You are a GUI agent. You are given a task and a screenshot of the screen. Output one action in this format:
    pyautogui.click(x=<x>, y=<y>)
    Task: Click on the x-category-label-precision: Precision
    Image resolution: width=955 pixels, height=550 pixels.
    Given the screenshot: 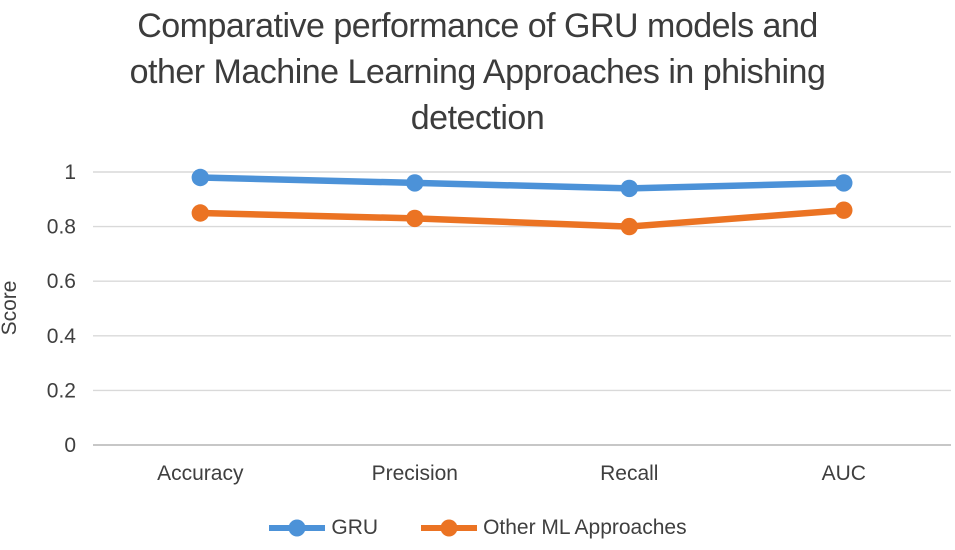 What is the action you would take?
    pyautogui.click(x=415, y=473)
    